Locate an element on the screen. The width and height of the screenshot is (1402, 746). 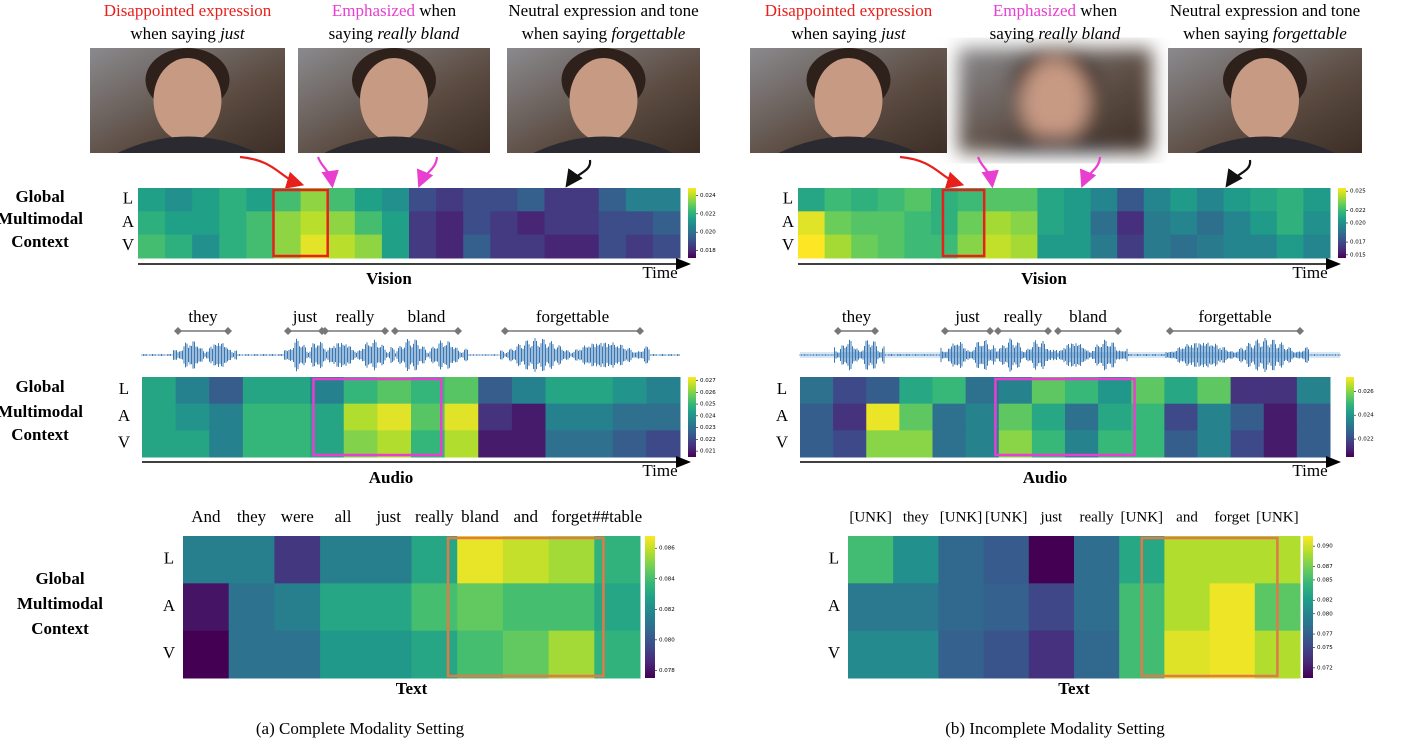
side-label: Global is located at coordinates (59, 578).